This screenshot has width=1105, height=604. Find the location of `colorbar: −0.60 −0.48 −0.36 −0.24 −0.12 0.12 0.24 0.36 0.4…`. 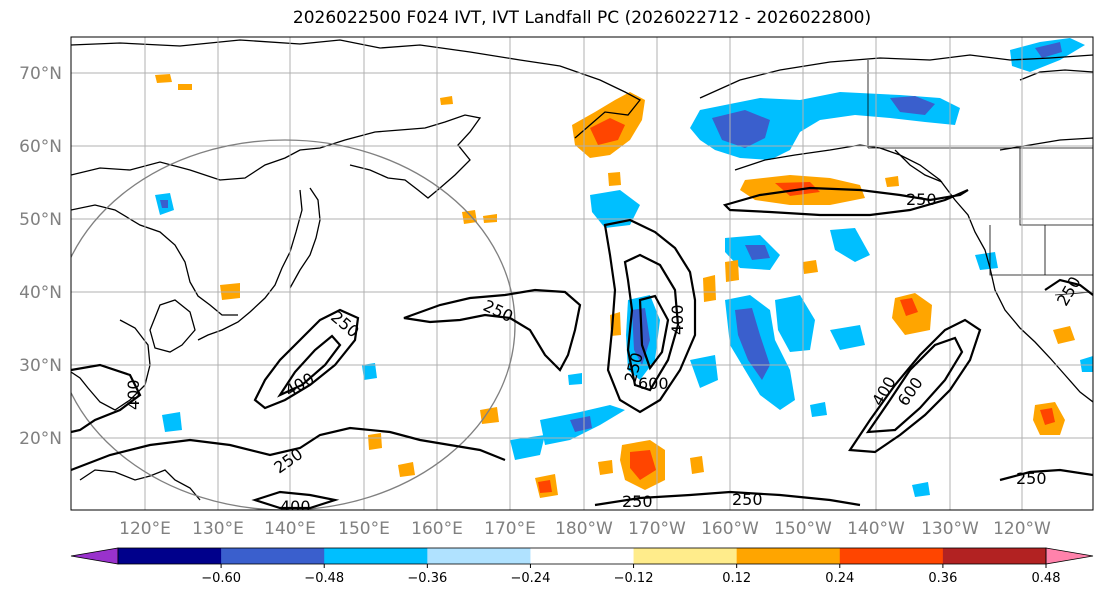

colorbar: −0.60 −0.48 −0.36 −0.24 −0.12 0.12 0.24 0.36 0.4… is located at coordinates (582, 566).